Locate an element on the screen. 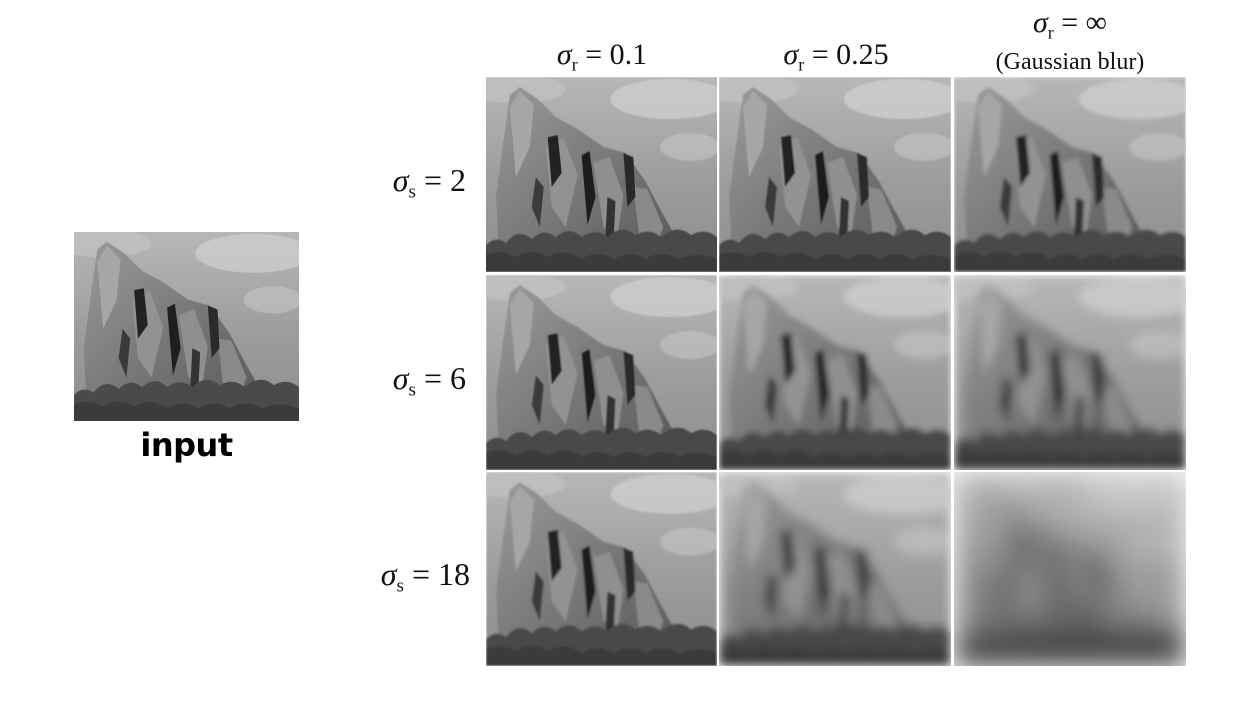 The width and height of the screenshot is (1240, 704). gaussian-blur-note: (Gaussian blur) is located at coordinates (1070, 62).